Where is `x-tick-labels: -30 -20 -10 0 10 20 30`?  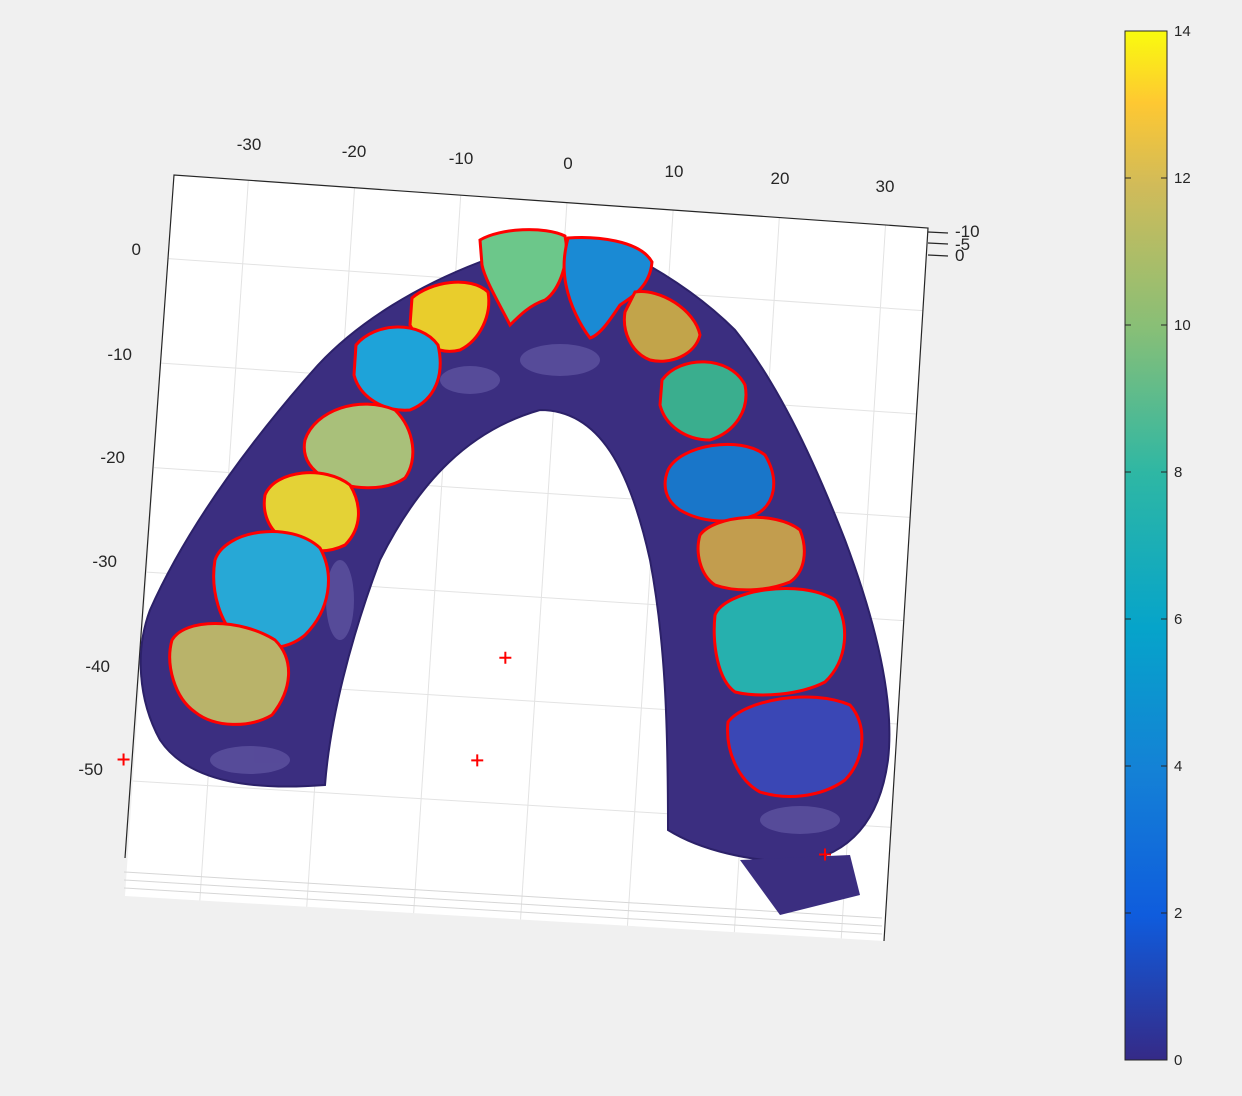
x-tick-labels: -30 -20 -10 0 10 20 30 is located at coordinates (566, 165).